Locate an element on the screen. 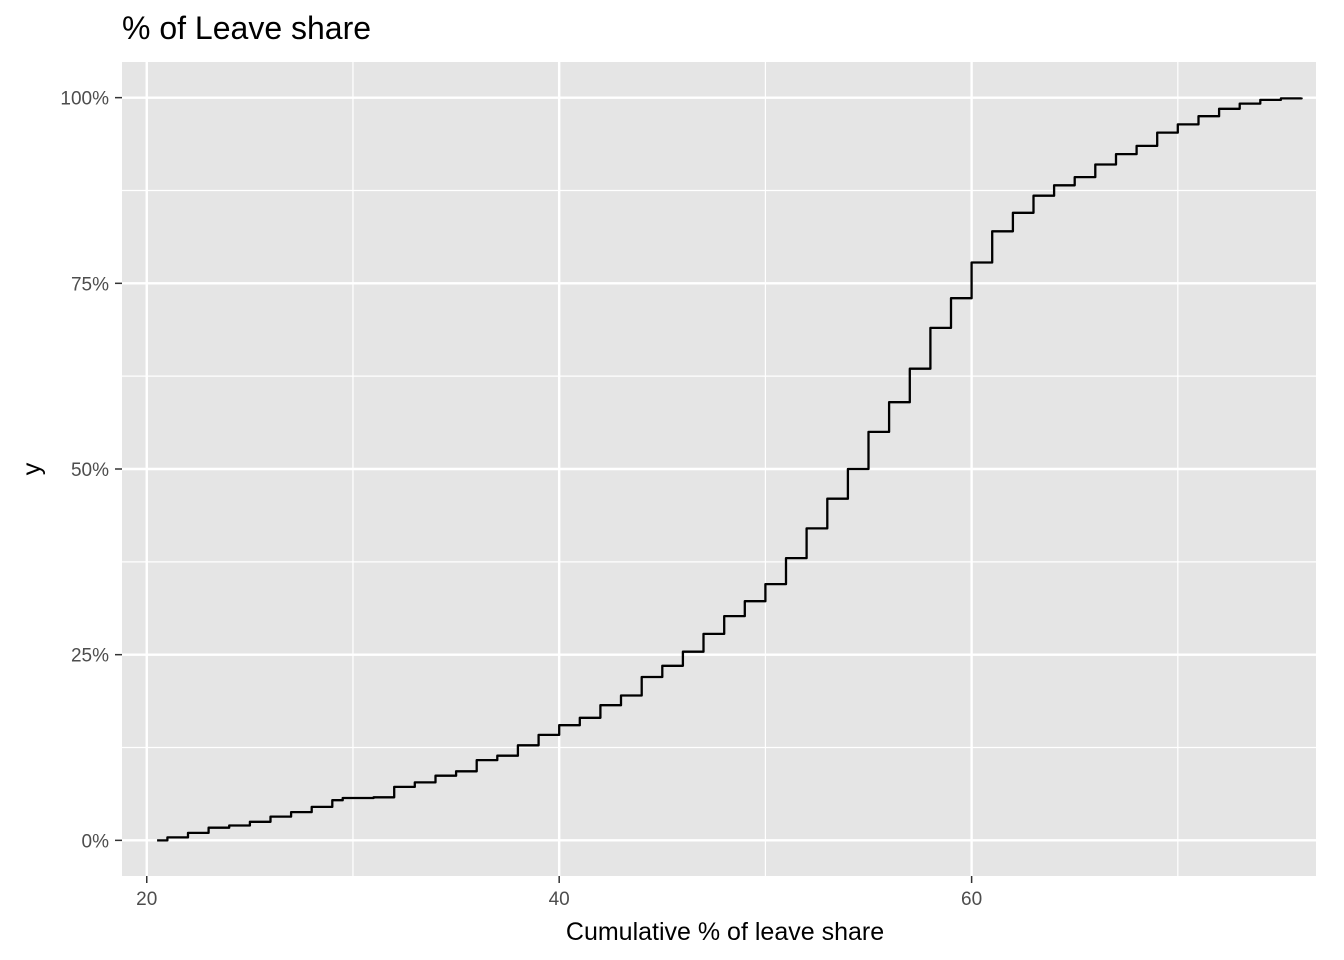 The width and height of the screenshot is (1344, 960). chart-title: % of Leave share is located at coordinates (246, 28).